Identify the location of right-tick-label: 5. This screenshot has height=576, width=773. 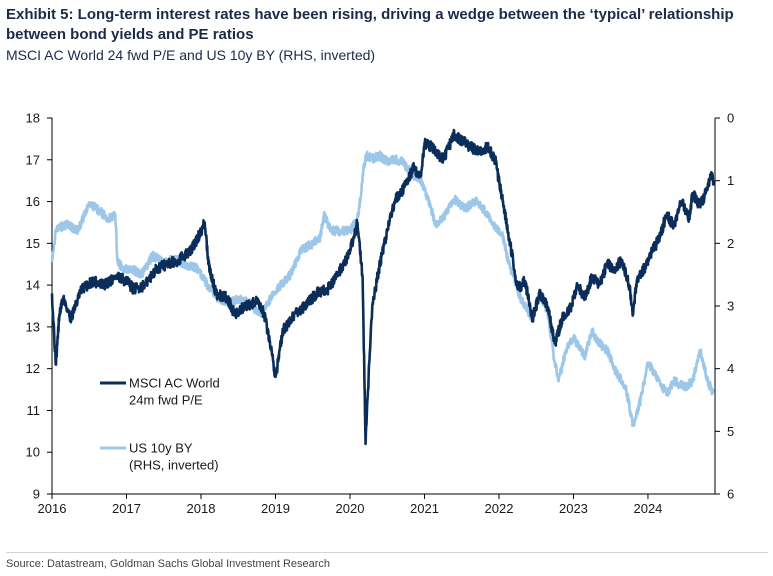
(730, 431).